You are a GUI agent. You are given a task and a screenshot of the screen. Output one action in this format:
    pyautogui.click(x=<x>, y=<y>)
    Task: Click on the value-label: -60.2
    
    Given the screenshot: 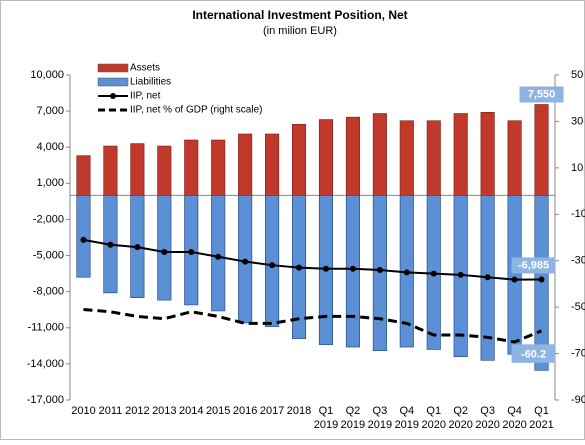 What is the action you would take?
    pyautogui.click(x=533, y=355)
    